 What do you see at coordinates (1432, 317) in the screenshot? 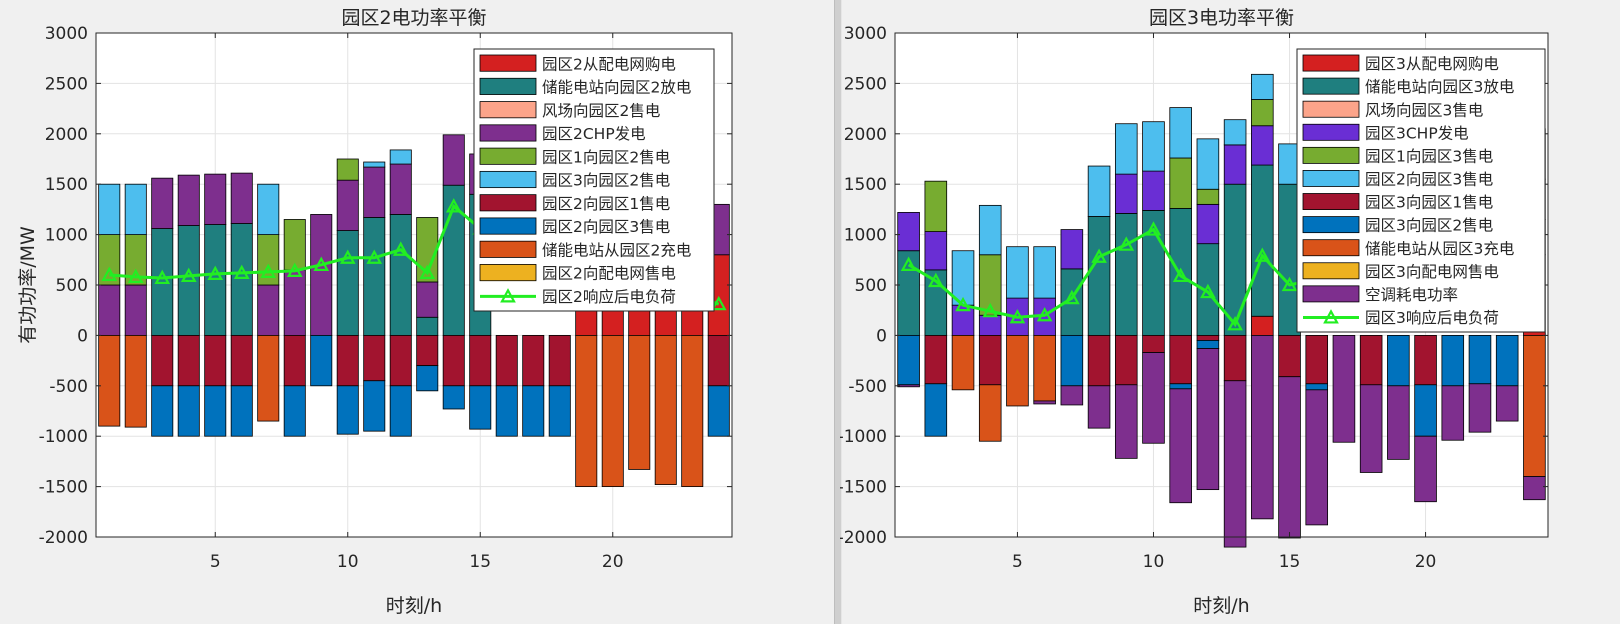
I see `legend-entry: 园区3响应后电负荷` at bounding box center [1432, 317].